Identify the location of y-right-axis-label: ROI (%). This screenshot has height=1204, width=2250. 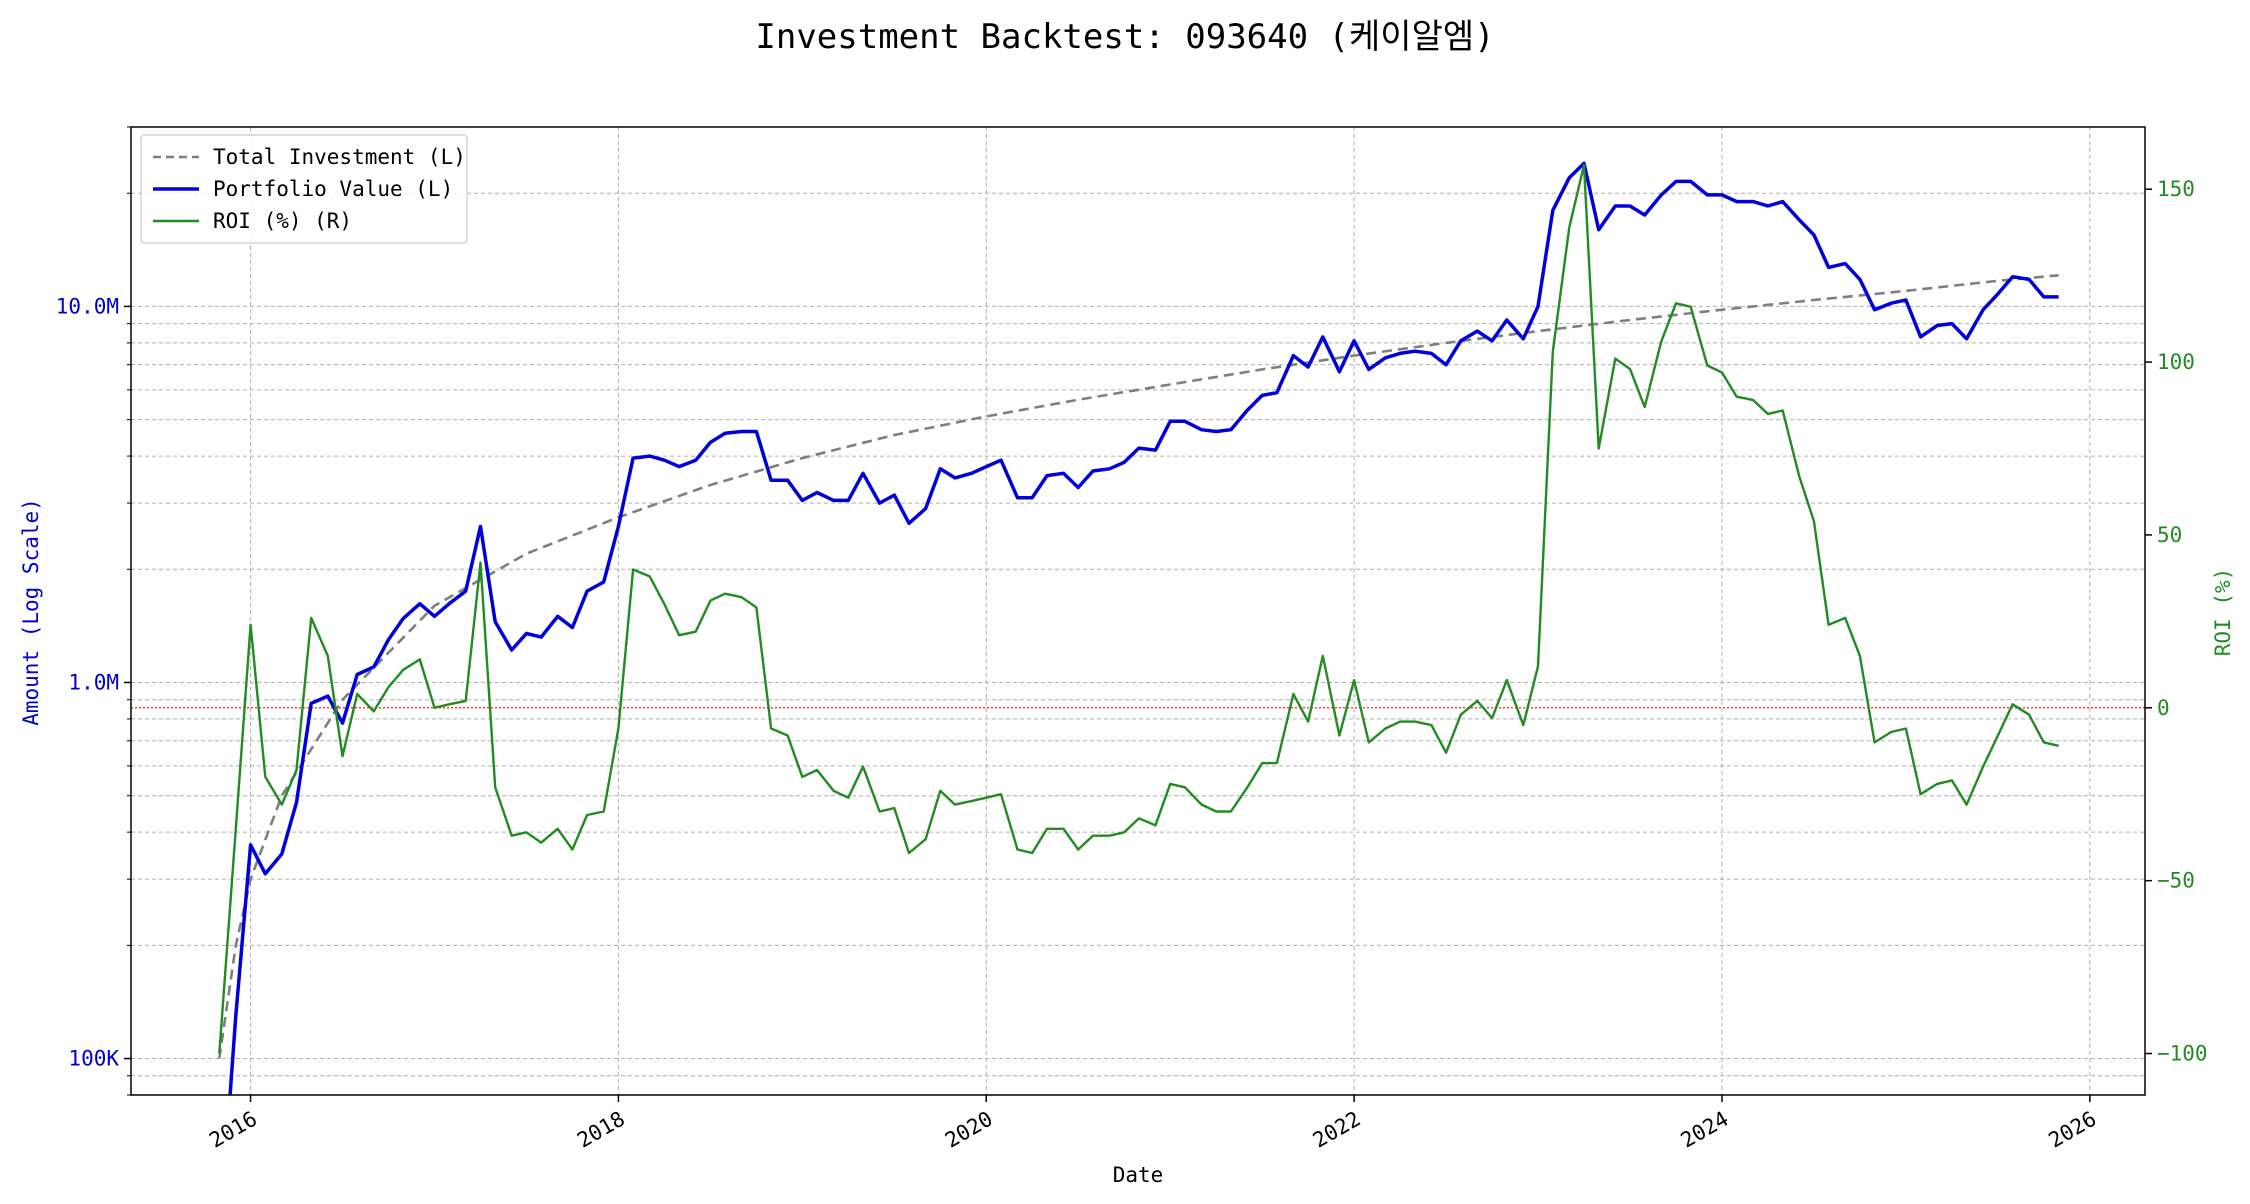
(2223, 612).